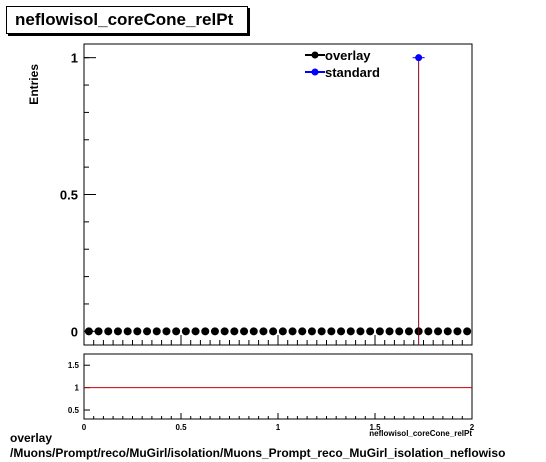 This screenshot has width=546, height=462. What do you see at coordinates (375, 427) in the screenshot?
I see `ratio-x-tick-label: 1.5` at bounding box center [375, 427].